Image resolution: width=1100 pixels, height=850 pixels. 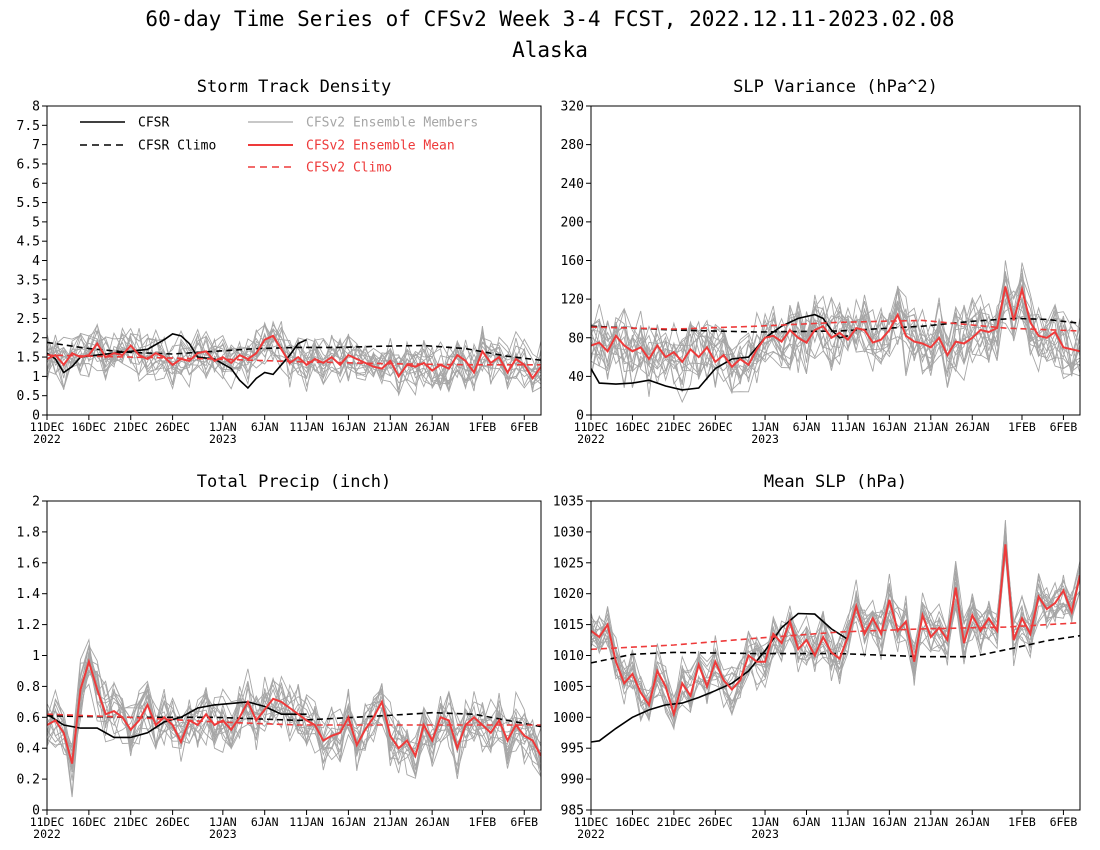 What do you see at coordinates (550, 50) in the screenshot?
I see `figure-subtitle-region: Alaska` at bounding box center [550, 50].